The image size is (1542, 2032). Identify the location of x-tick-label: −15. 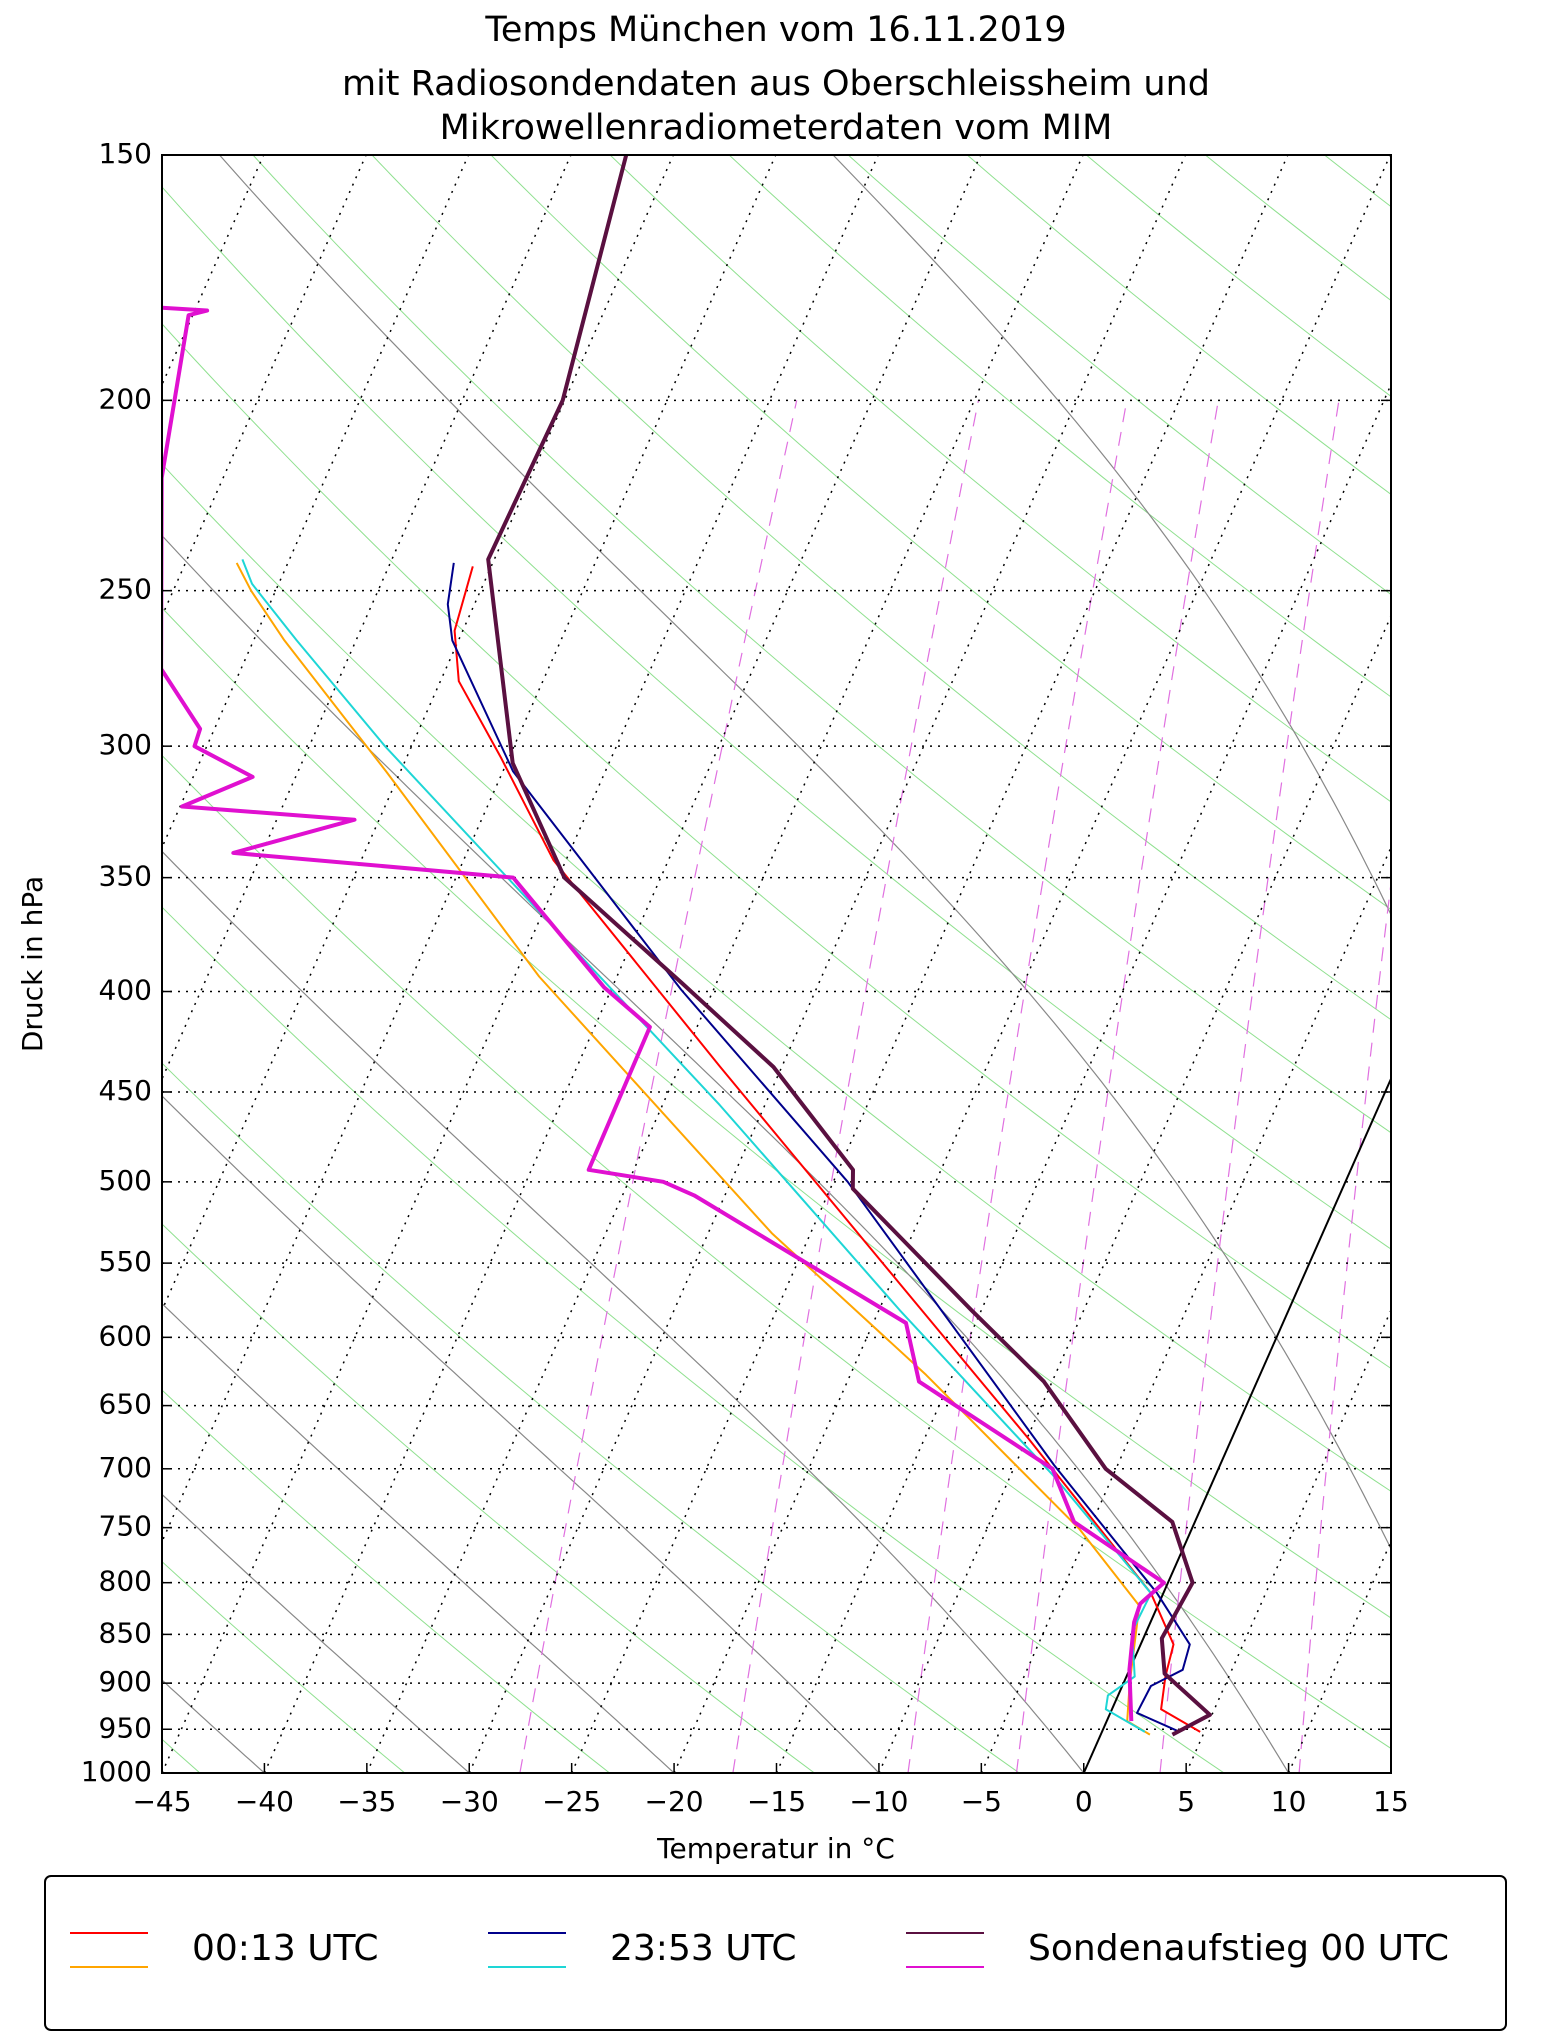
(776, 1801).